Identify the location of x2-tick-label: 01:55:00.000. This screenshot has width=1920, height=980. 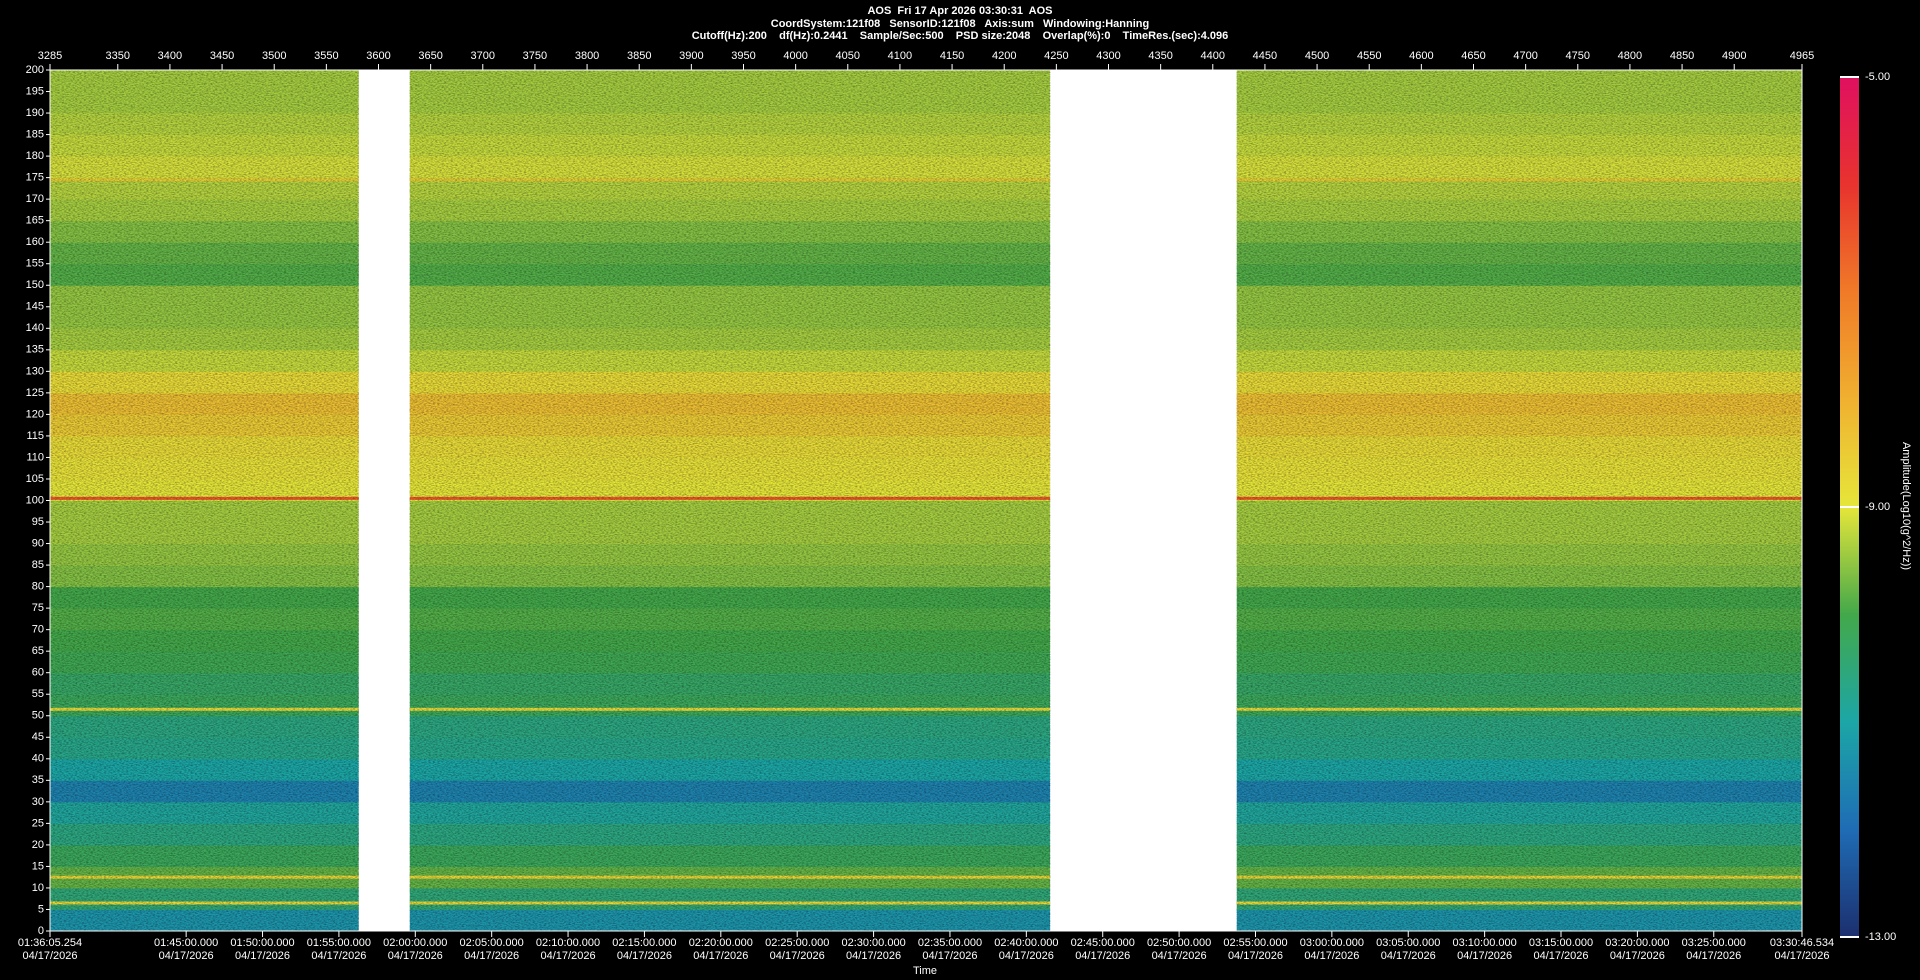
(339, 943).